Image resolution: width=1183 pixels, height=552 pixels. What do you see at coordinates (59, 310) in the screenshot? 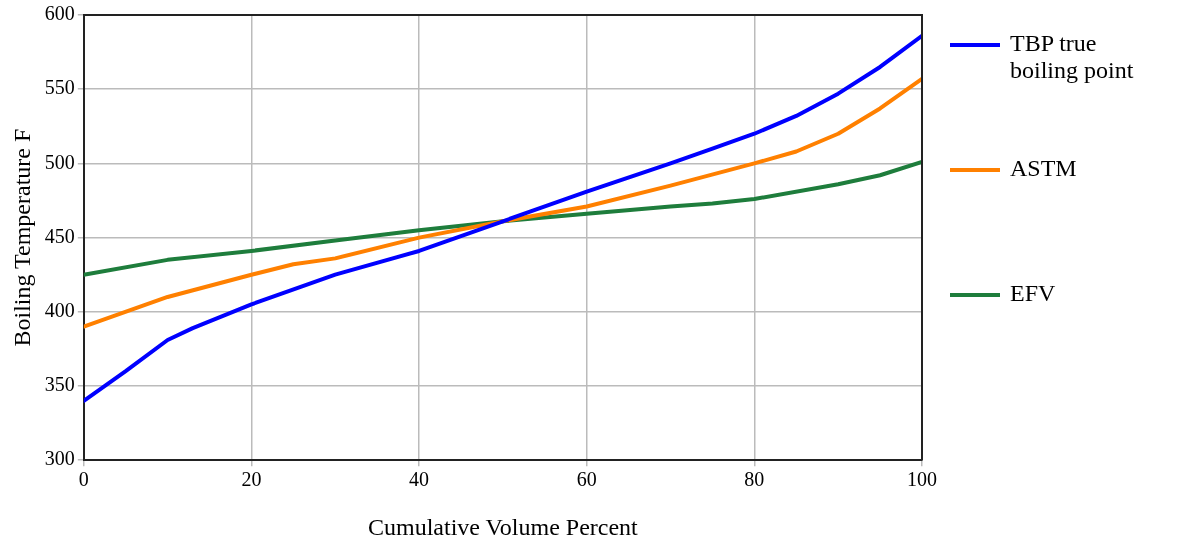
I see `y-tick-label: 400` at bounding box center [59, 310].